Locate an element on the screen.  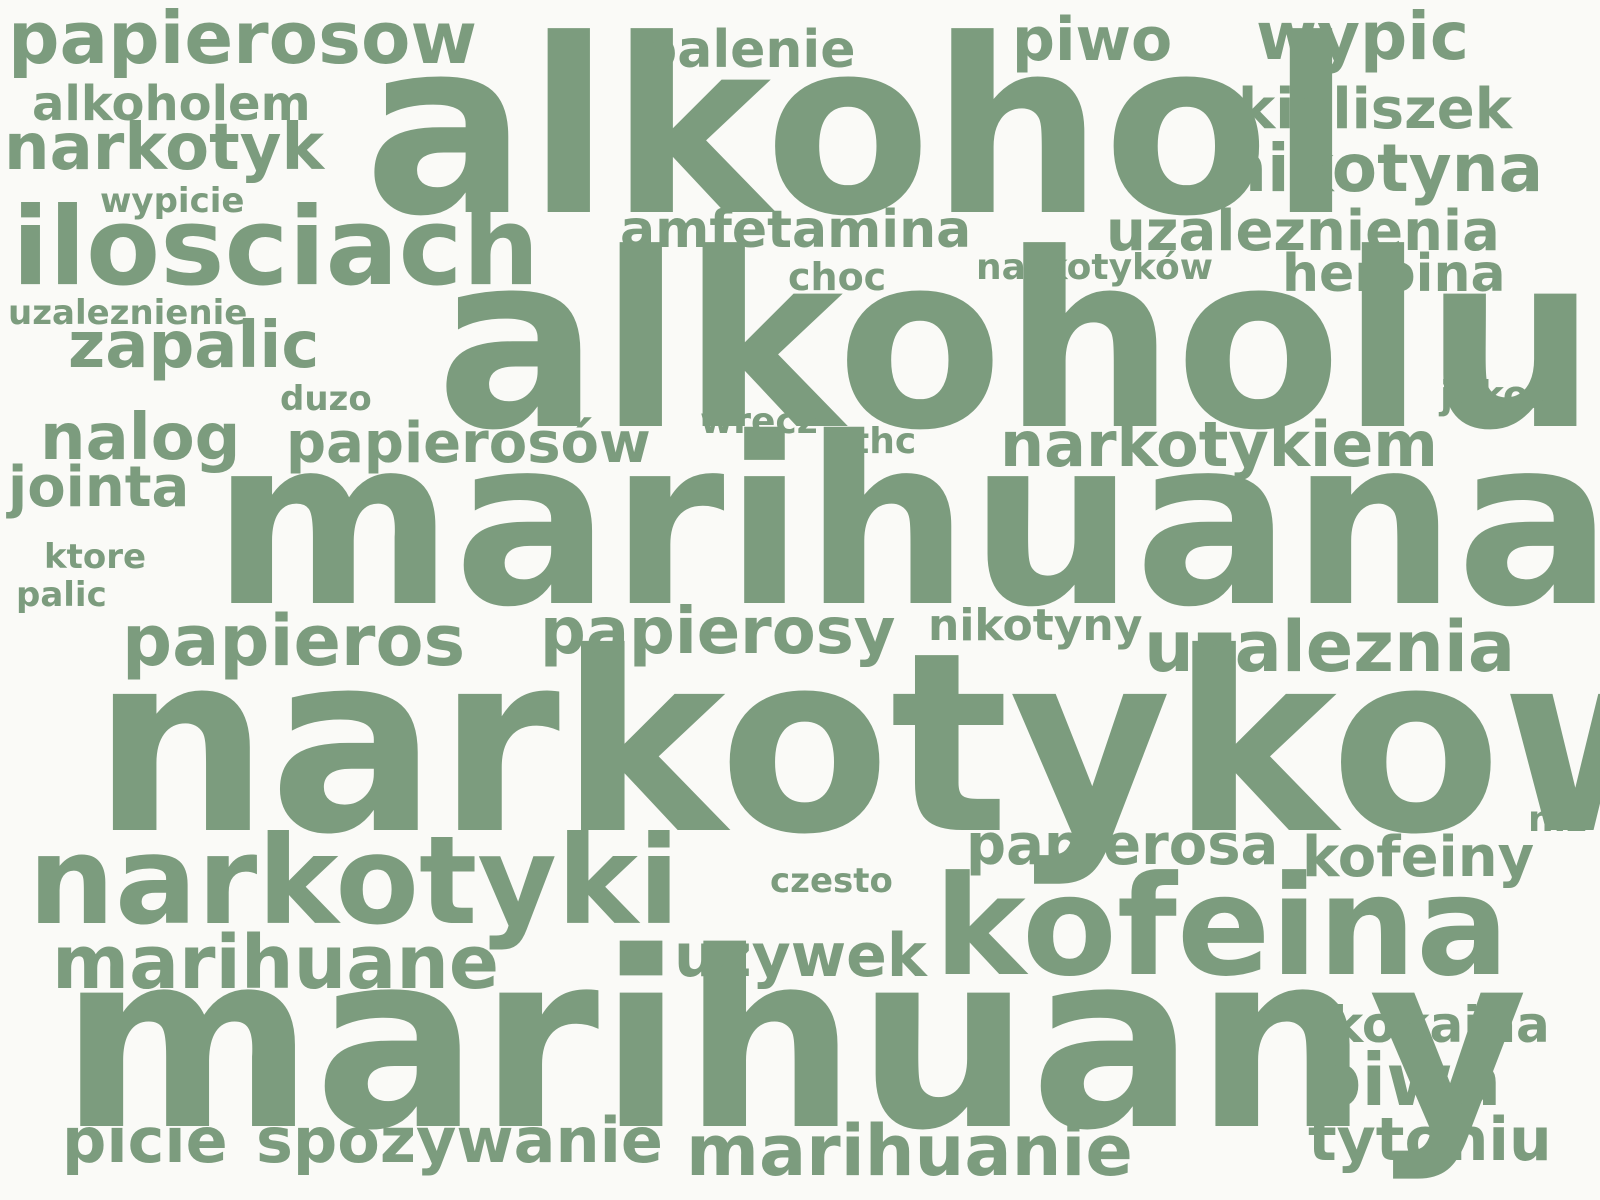
word-papierosow-pl: papierosów is located at coordinates (468, 443).